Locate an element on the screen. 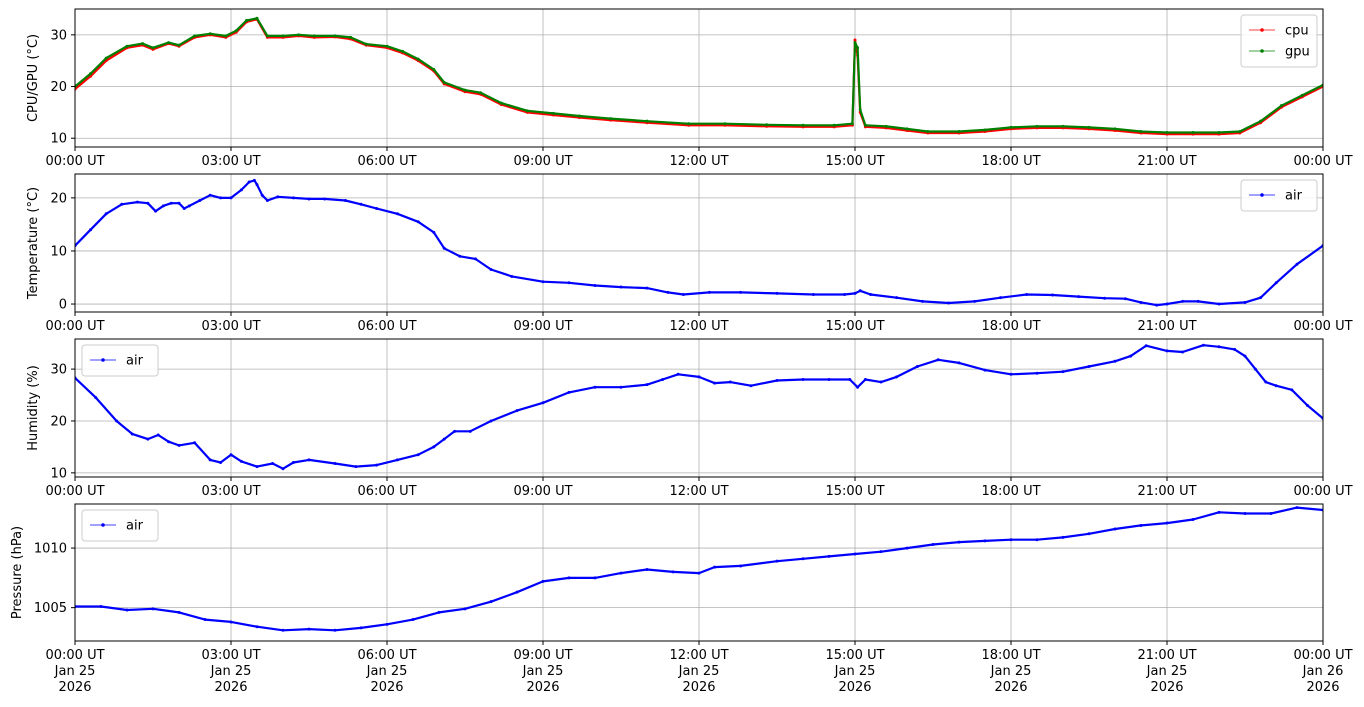 The image size is (1364, 707). x-tick-label: 18:00 UT is located at coordinates (1010, 491).